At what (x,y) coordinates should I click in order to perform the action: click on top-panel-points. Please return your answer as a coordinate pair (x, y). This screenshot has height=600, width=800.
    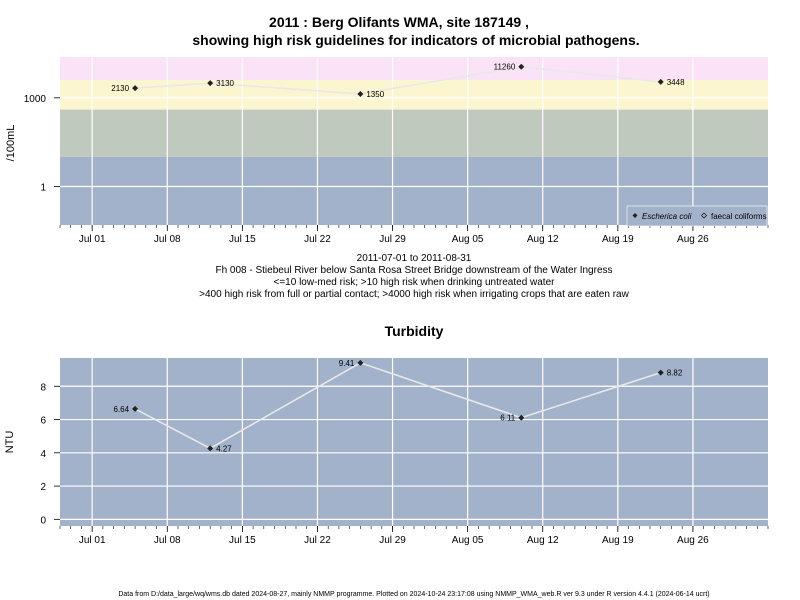
    Looking at the image, I should click on (398, 80).